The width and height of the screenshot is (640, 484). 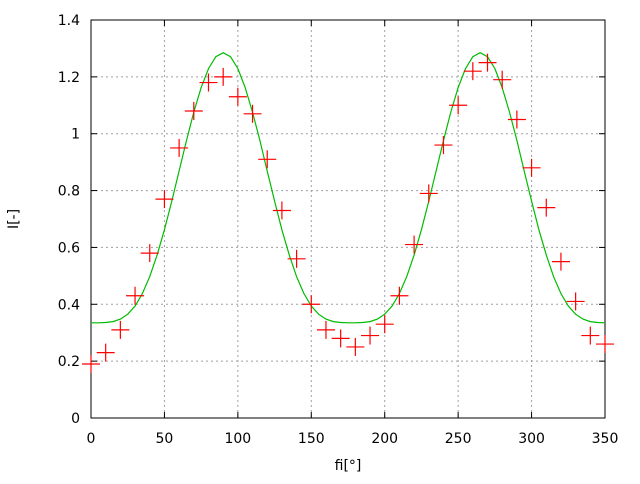 What do you see at coordinates (605, 439) in the screenshot?
I see `x-tick-label: 350` at bounding box center [605, 439].